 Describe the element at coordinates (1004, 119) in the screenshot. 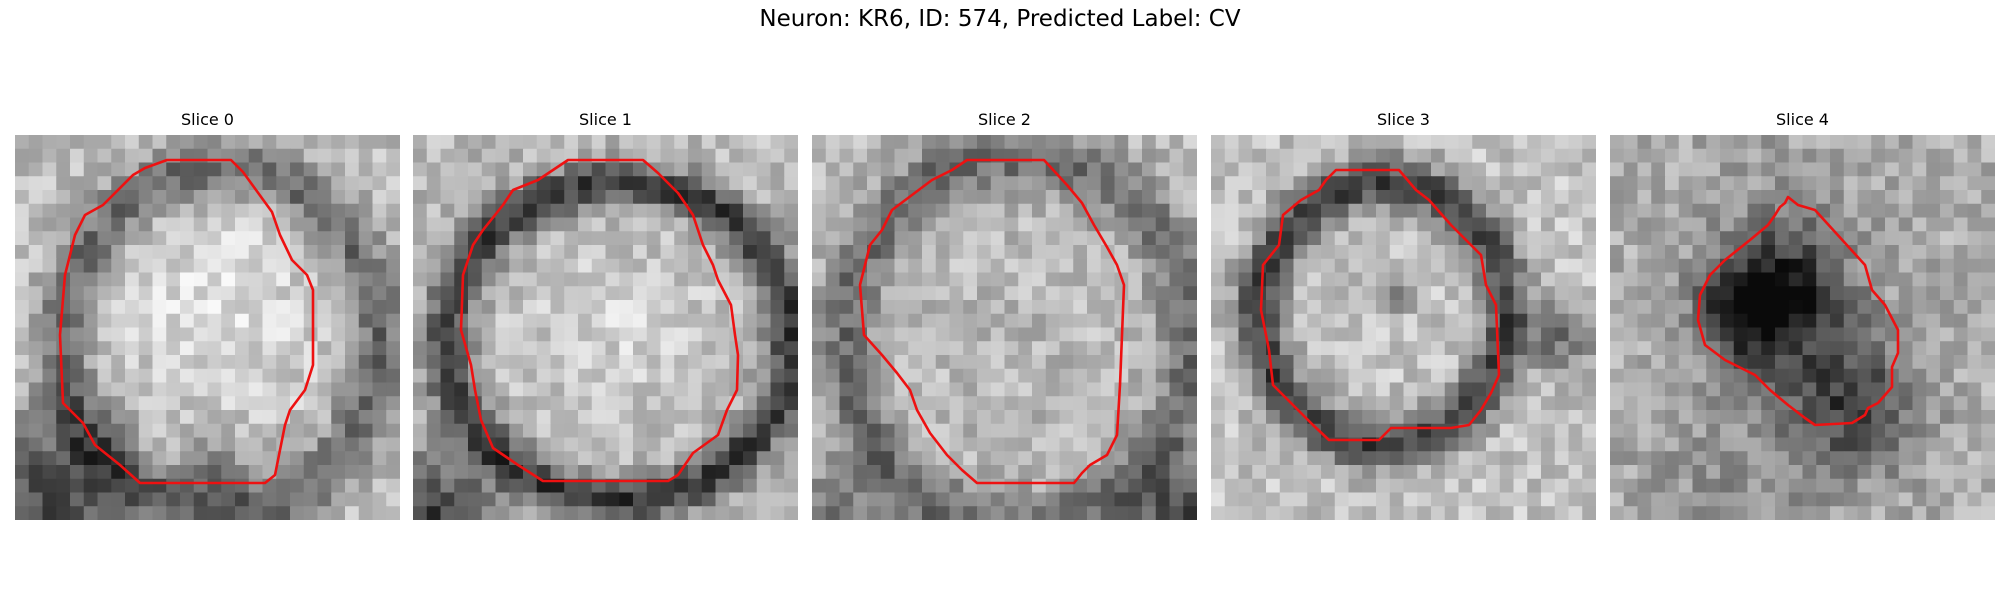

I see `slice-title-2: Slice 2` at that location.